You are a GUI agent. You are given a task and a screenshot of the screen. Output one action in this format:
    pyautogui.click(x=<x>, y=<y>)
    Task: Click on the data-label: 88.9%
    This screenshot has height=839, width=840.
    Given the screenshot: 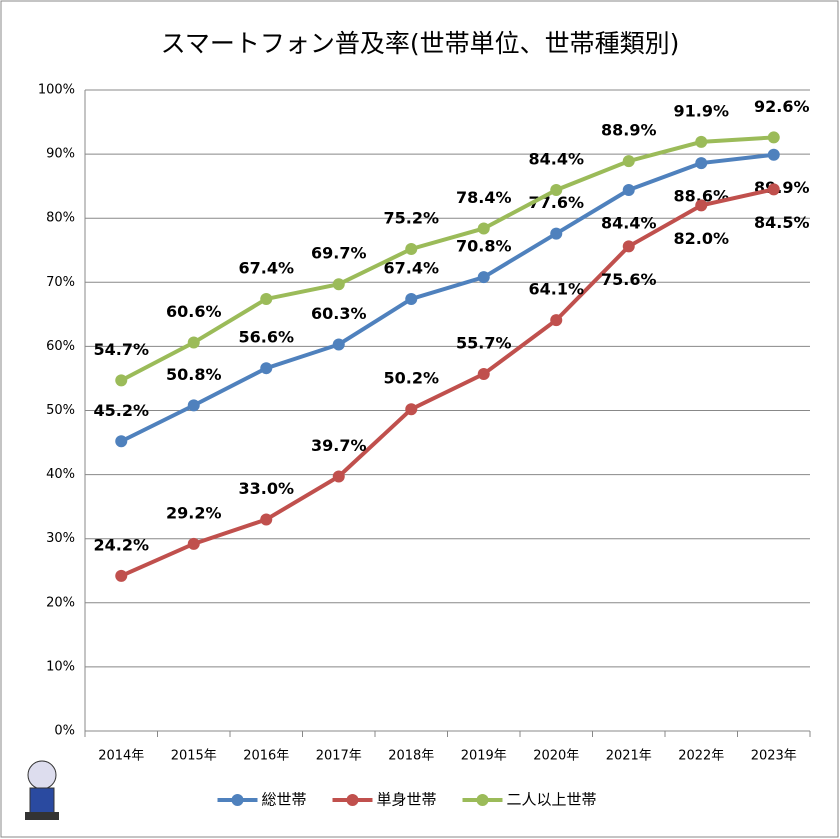 What is the action you would take?
    pyautogui.click(x=629, y=130)
    